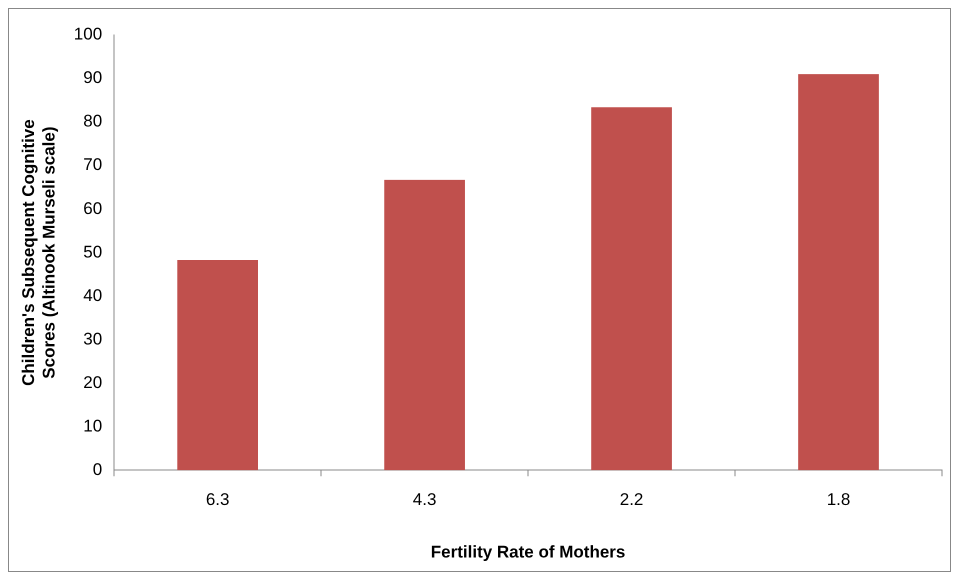 Image resolution: width=959 pixels, height=580 pixels. Describe the element at coordinates (92, 426) in the screenshot. I see `y-tick-label: 10` at that location.